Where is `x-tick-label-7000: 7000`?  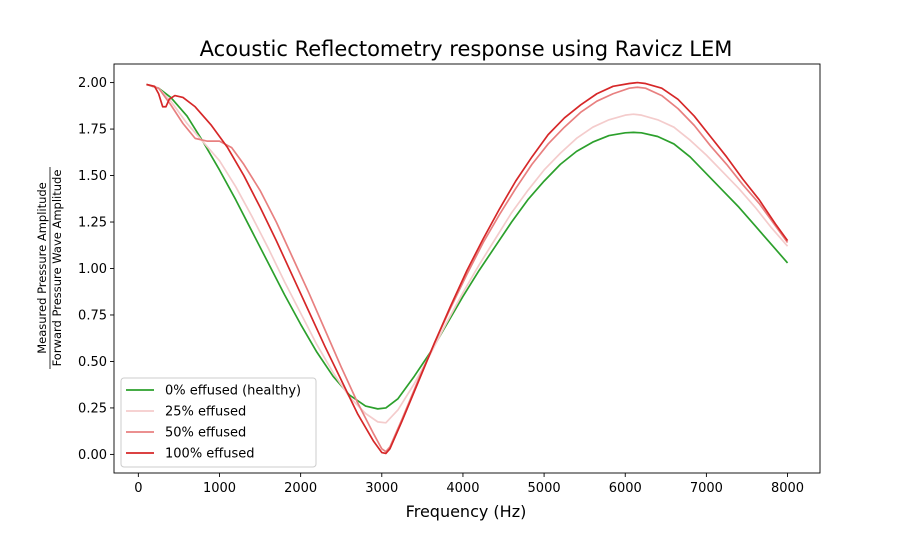
x-tick-label-7000: 7000 is located at coordinates (706, 488).